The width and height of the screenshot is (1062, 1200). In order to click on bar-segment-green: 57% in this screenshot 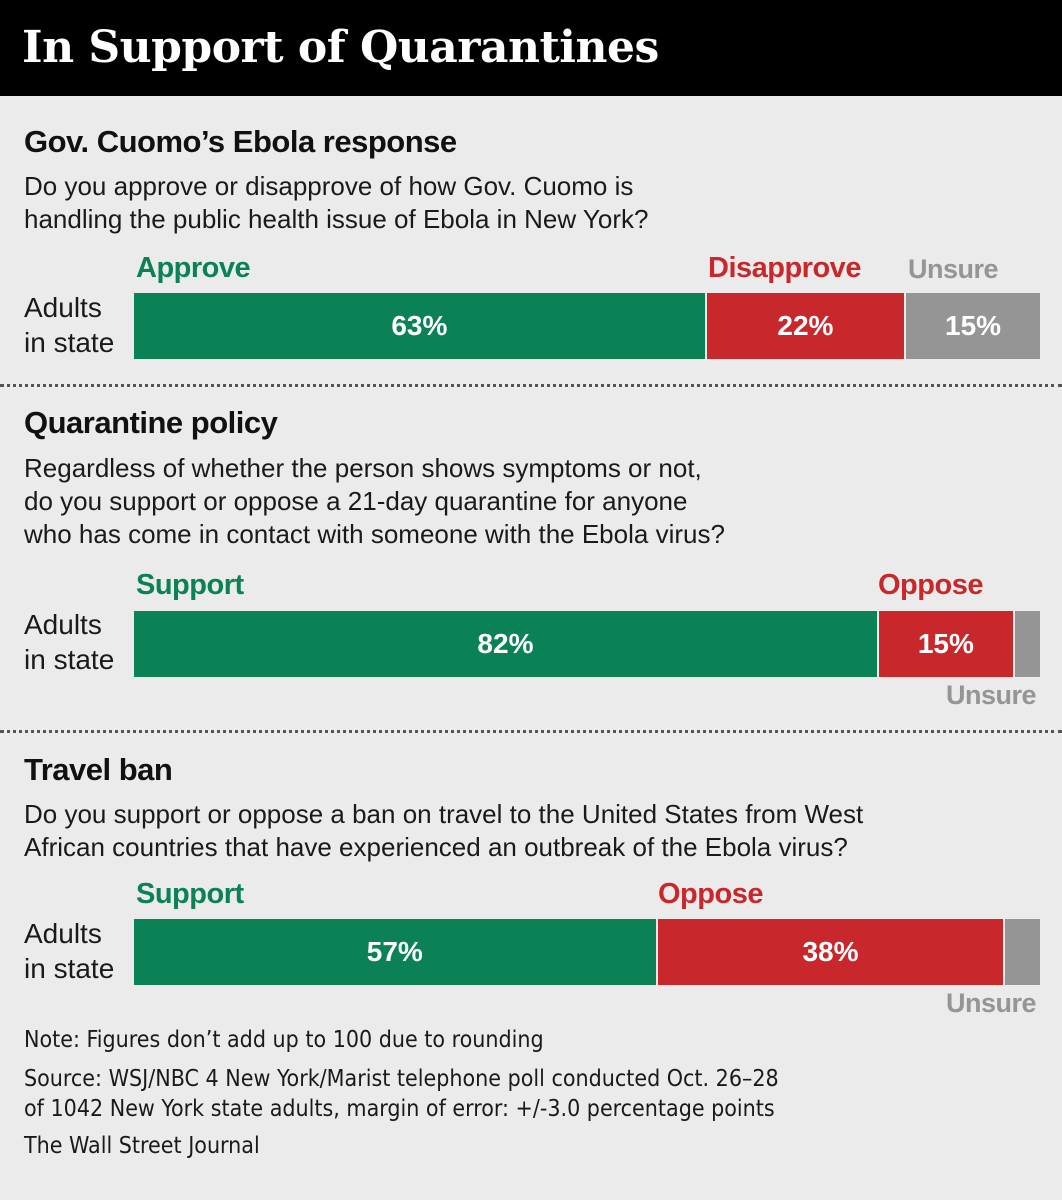, I will do `click(395, 952)`.